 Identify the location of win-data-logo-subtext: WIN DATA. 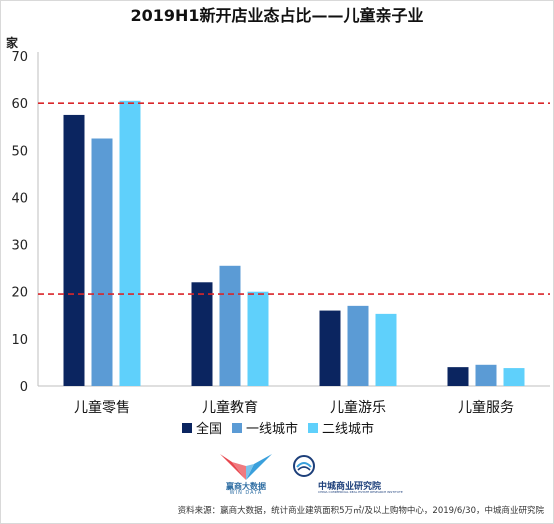
(246, 493).